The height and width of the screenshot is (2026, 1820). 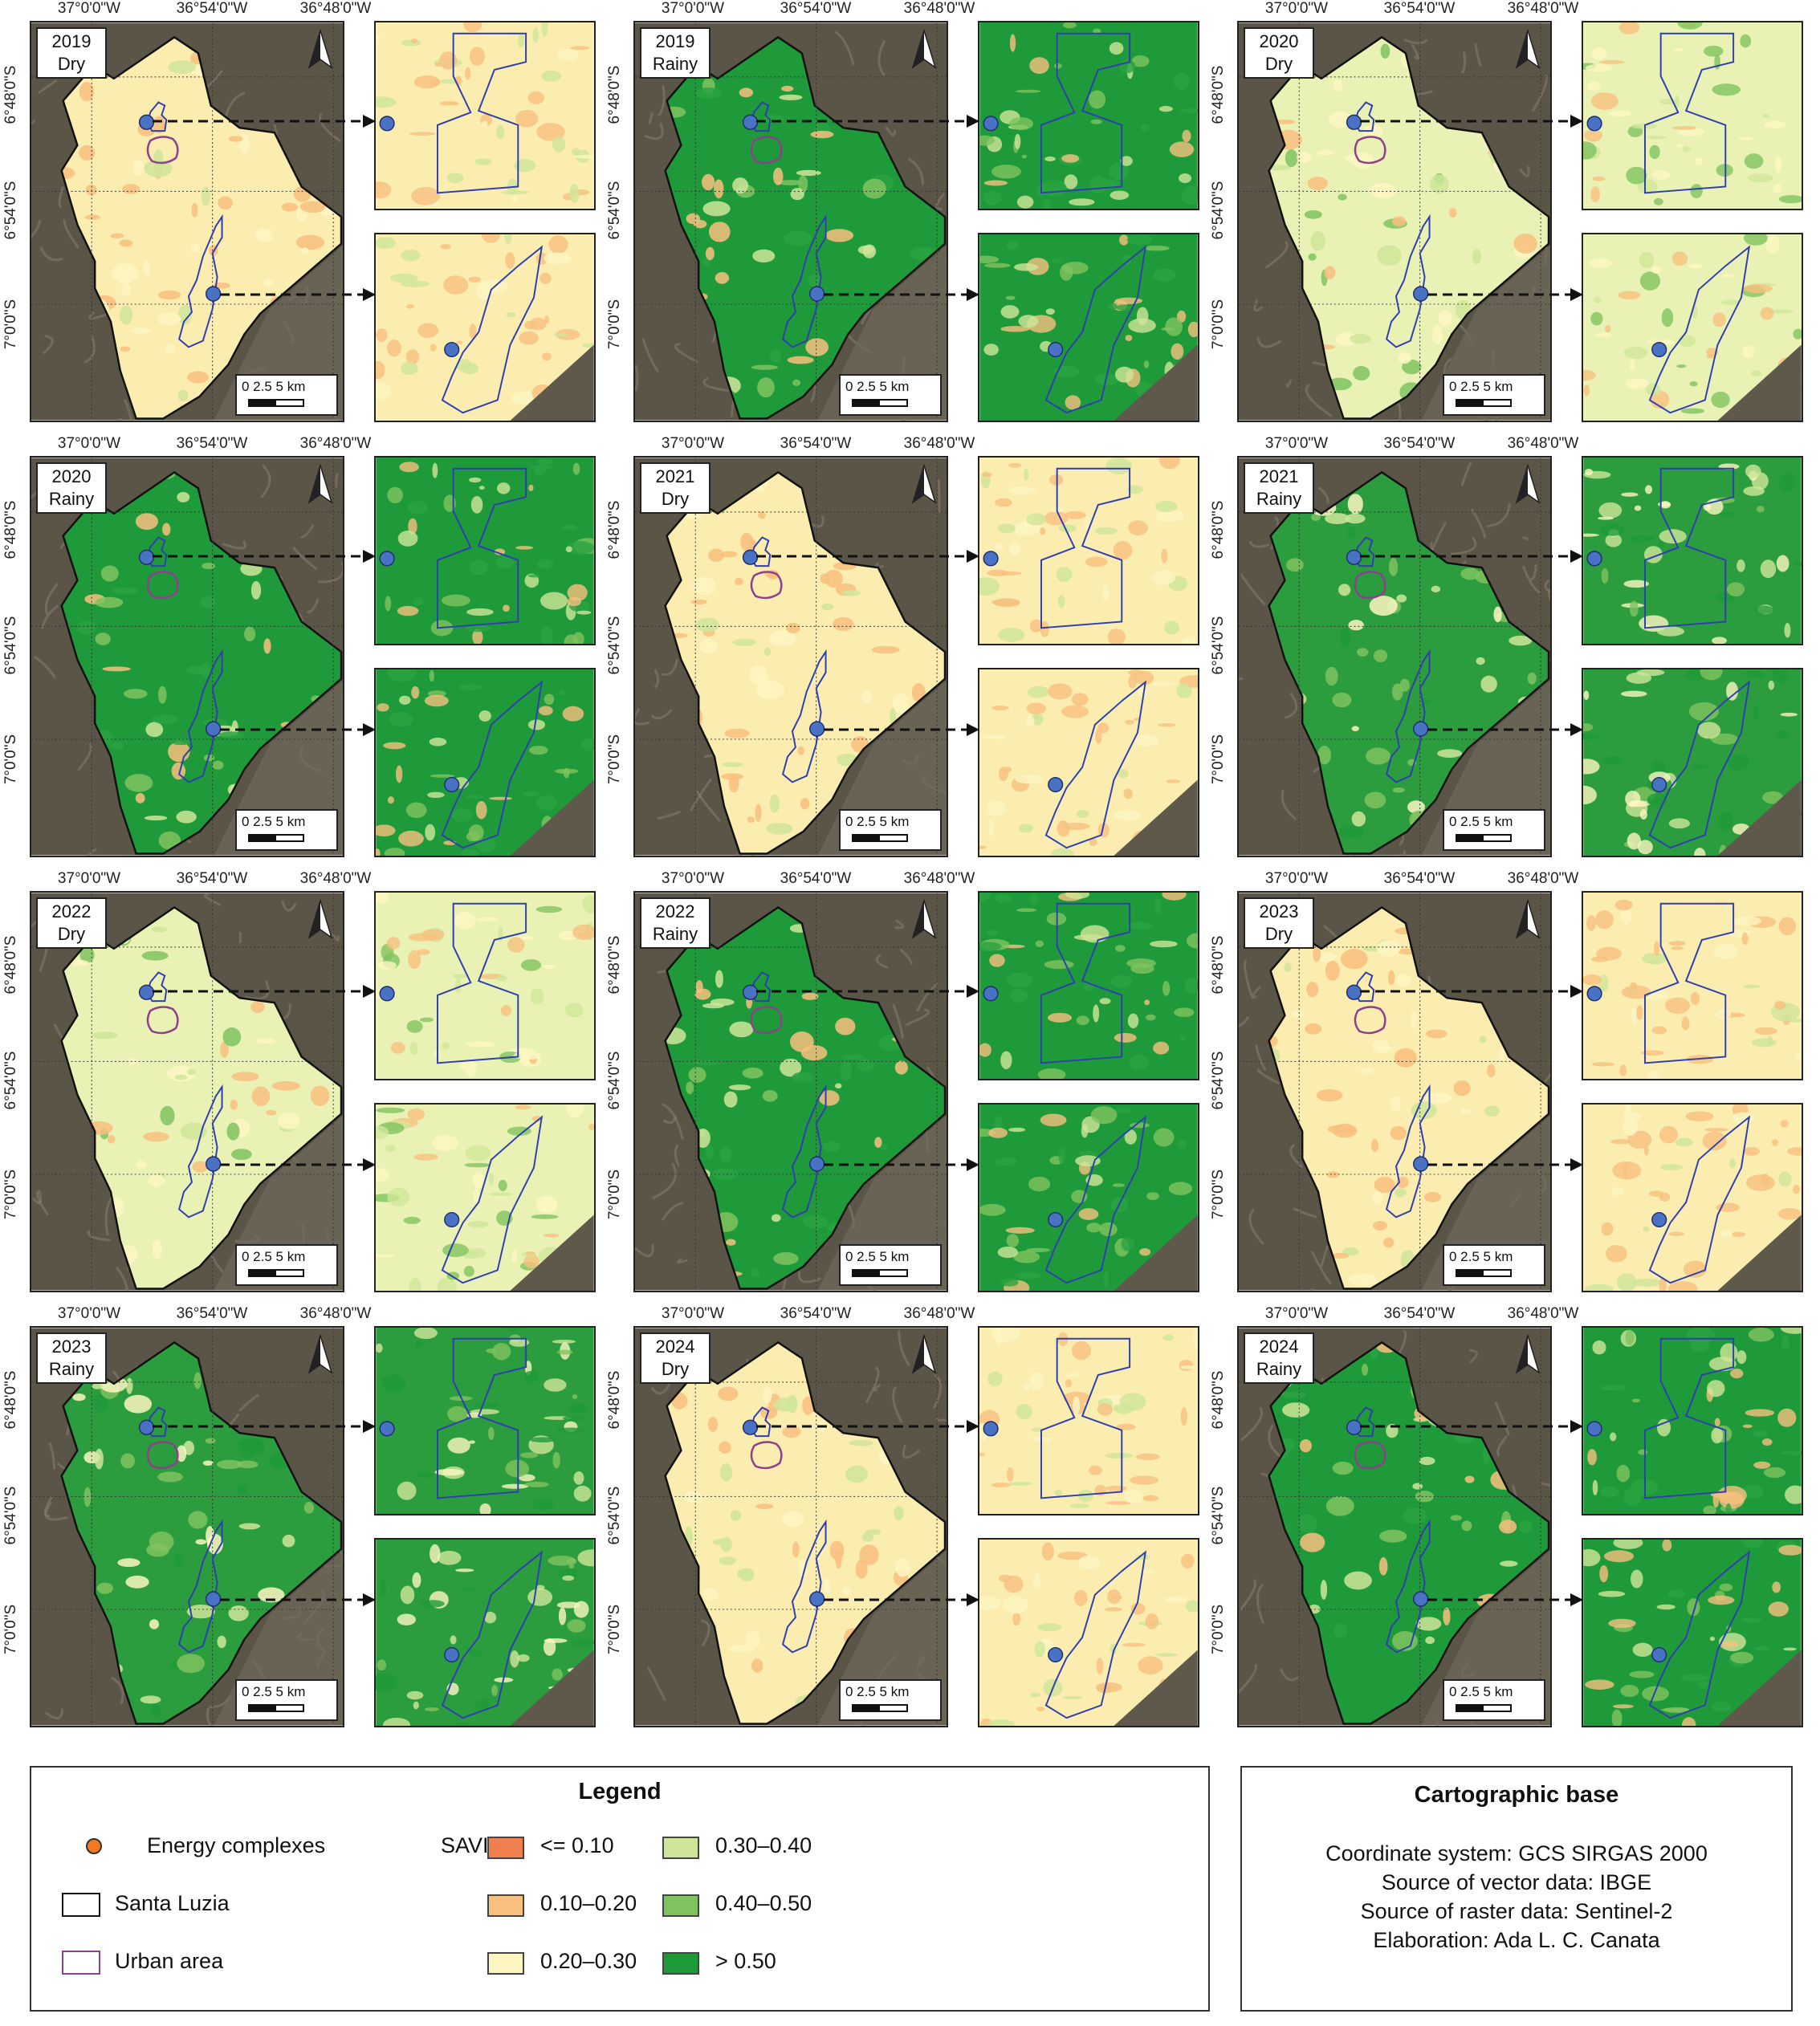 What do you see at coordinates (1279, 499) in the screenshot?
I see `season-label: Rainy` at bounding box center [1279, 499].